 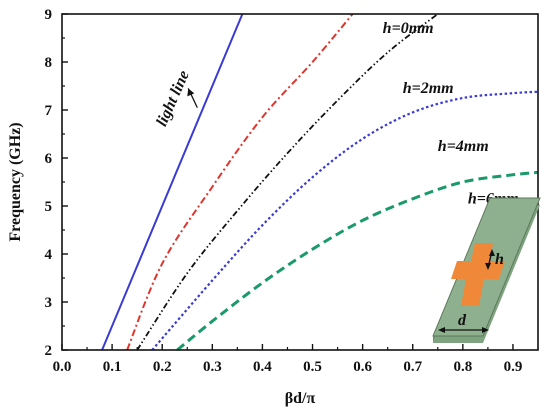 I want to click on h-arrowhead-bottom, so click(x=488, y=266).